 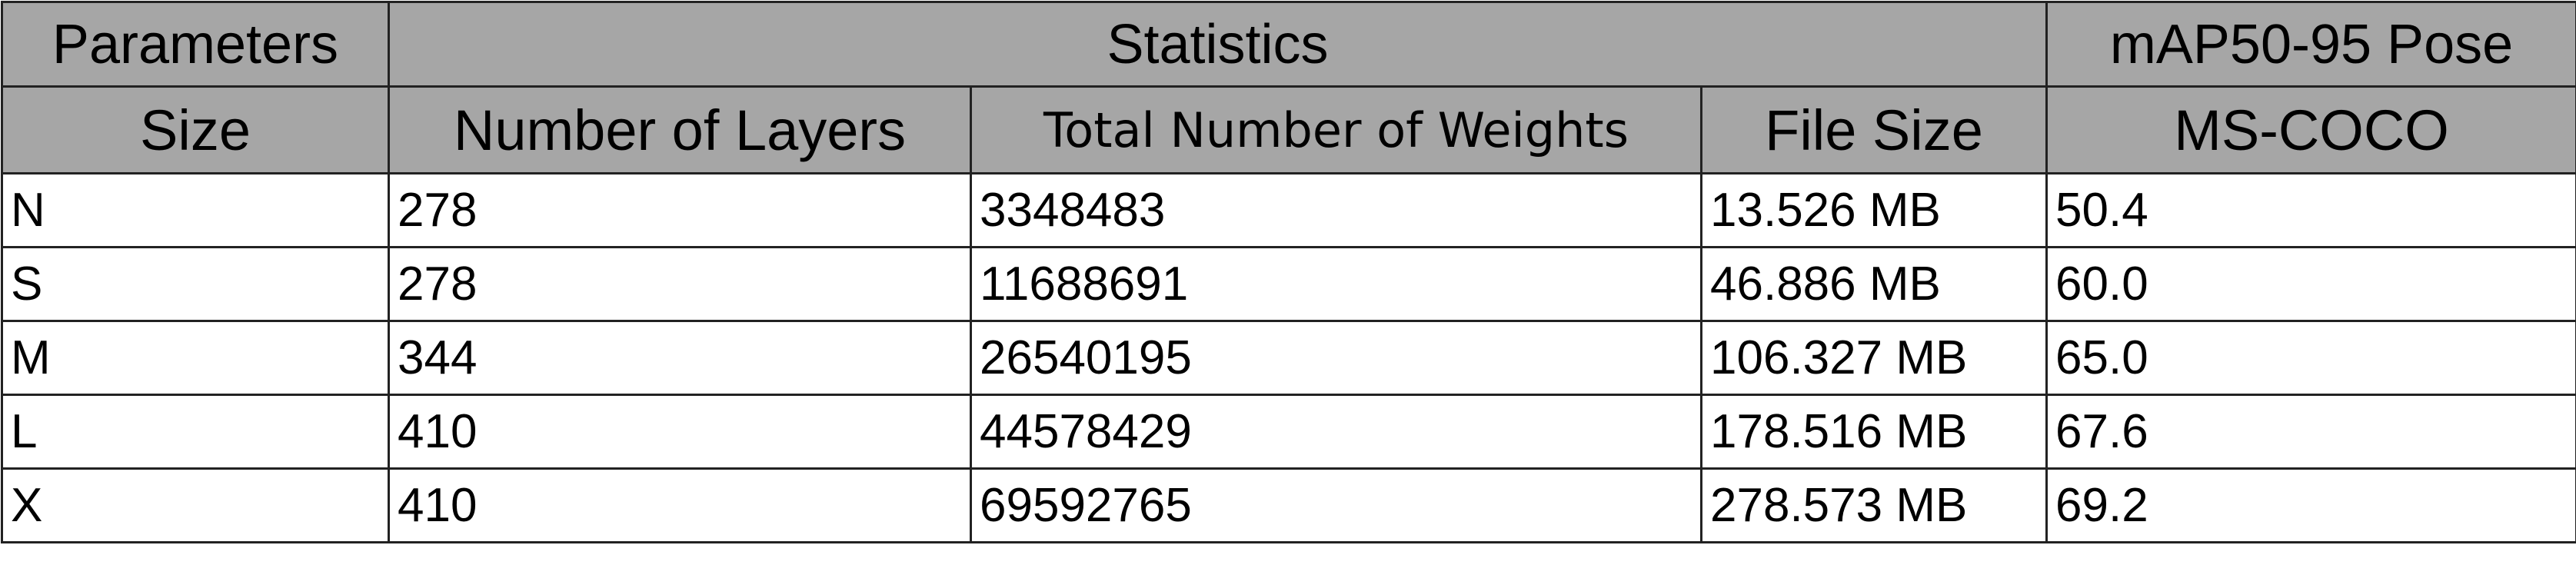 What do you see at coordinates (195, 44) in the screenshot?
I see `parameters-group-header: Parameters` at bounding box center [195, 44].